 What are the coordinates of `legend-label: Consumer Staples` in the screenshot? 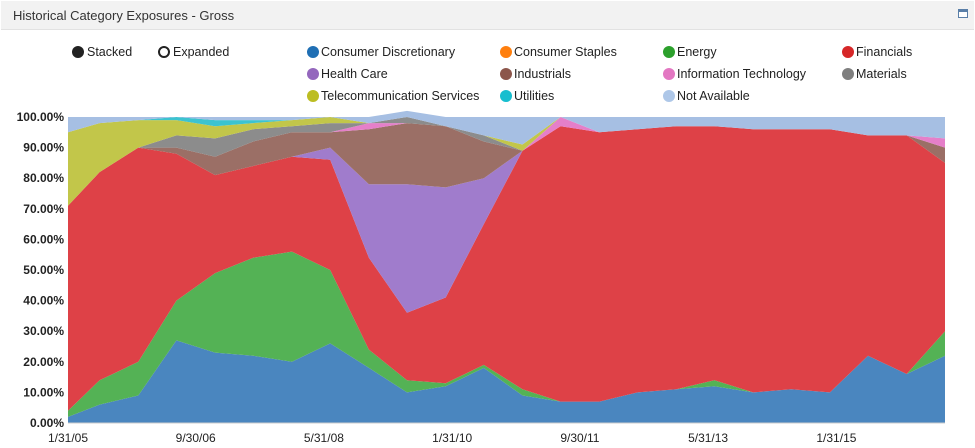 It's located at (565, 52).